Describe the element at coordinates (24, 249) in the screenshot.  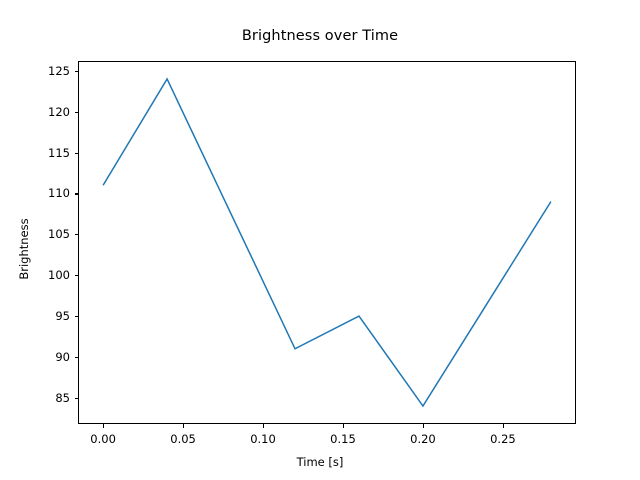
I see `y-axis-label: Brightness` at that location.